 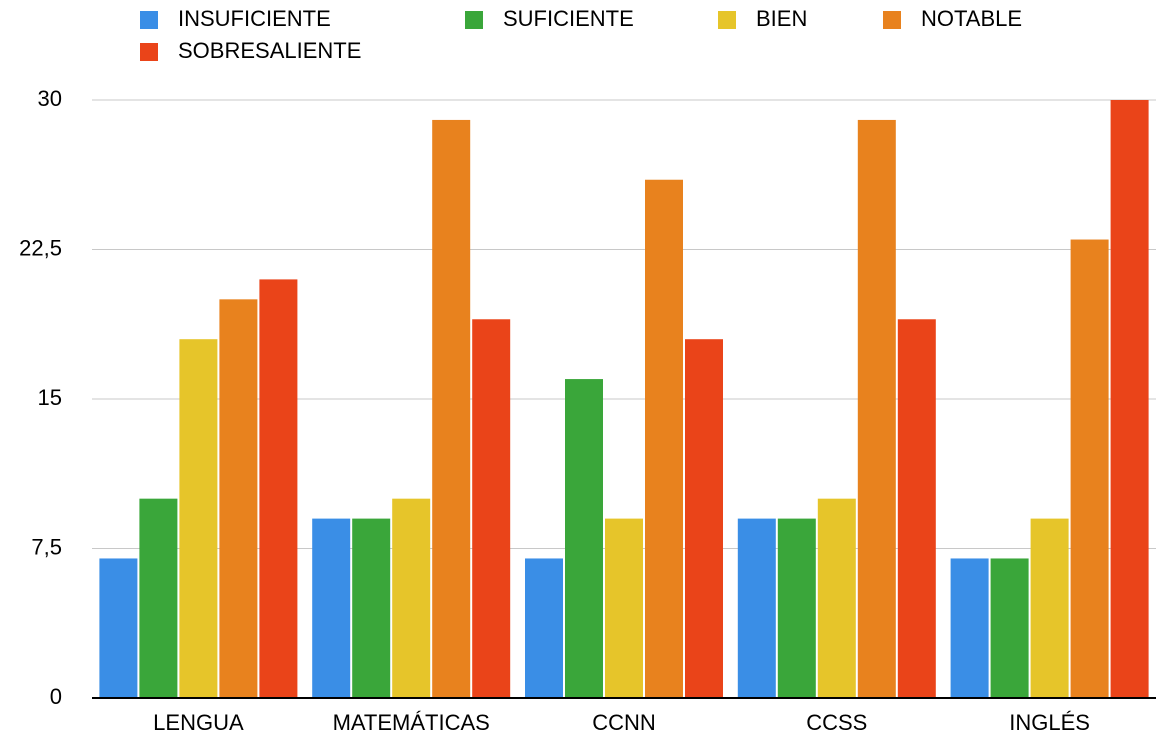 What do you see at coordinates (198, 722) in the screenshot?
I see `x-tick-label: LENGUA` at bounding box center [198, 722].